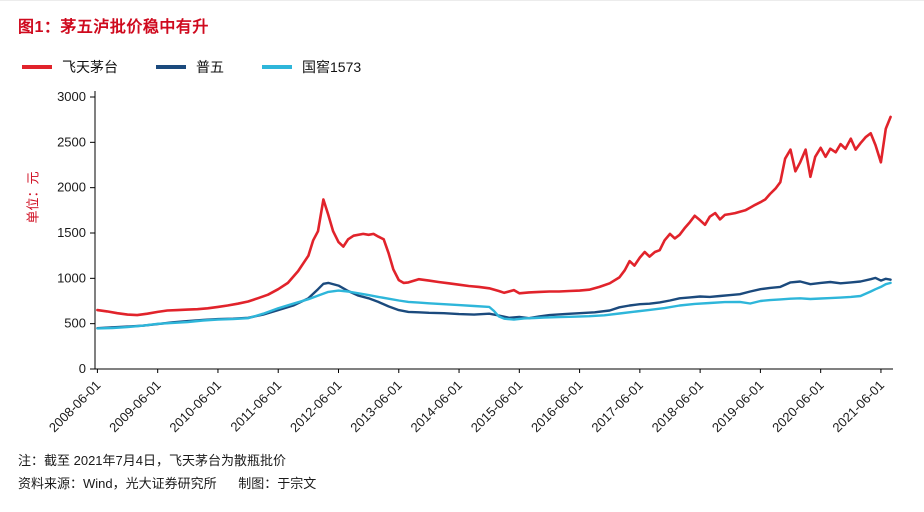 This screenshot has height=512, width=924. What do you see at coordinates (90, 67) in the screenshot?
I see `legend-label-feitian-maotai: 飞天茅台` at bounding box center [90, 67].